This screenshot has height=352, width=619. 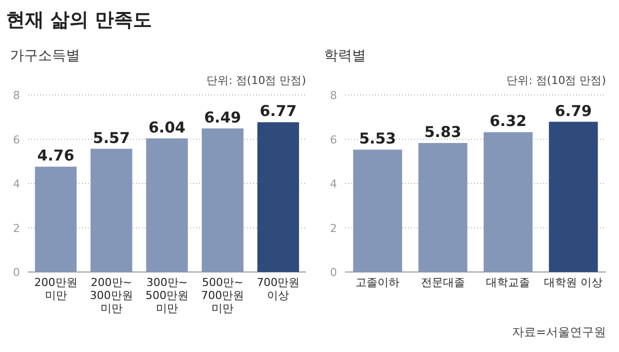 What do you see at coordinates (573, 282) in the screenshot?
I see `x-tick-label: 대학원 이상` at bounding box center [573, 282].